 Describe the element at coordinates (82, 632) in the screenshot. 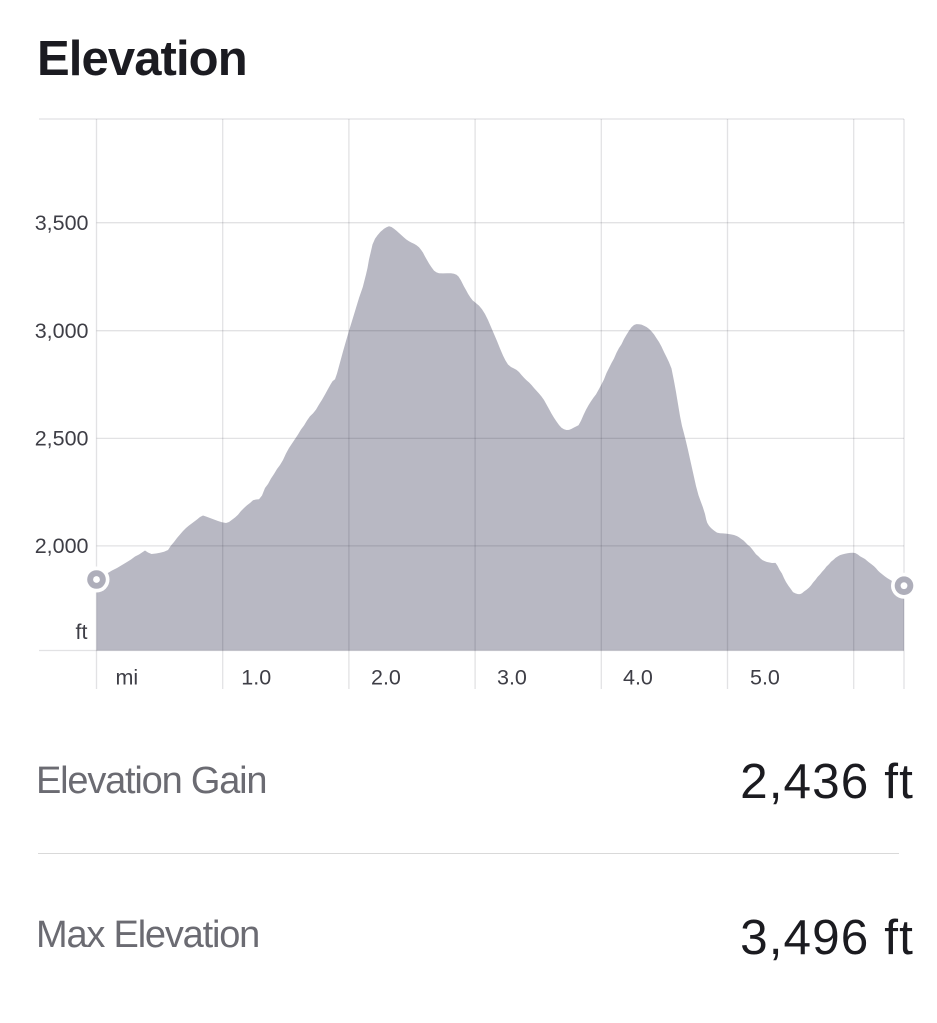

I see `svg-text: ft` at that location.